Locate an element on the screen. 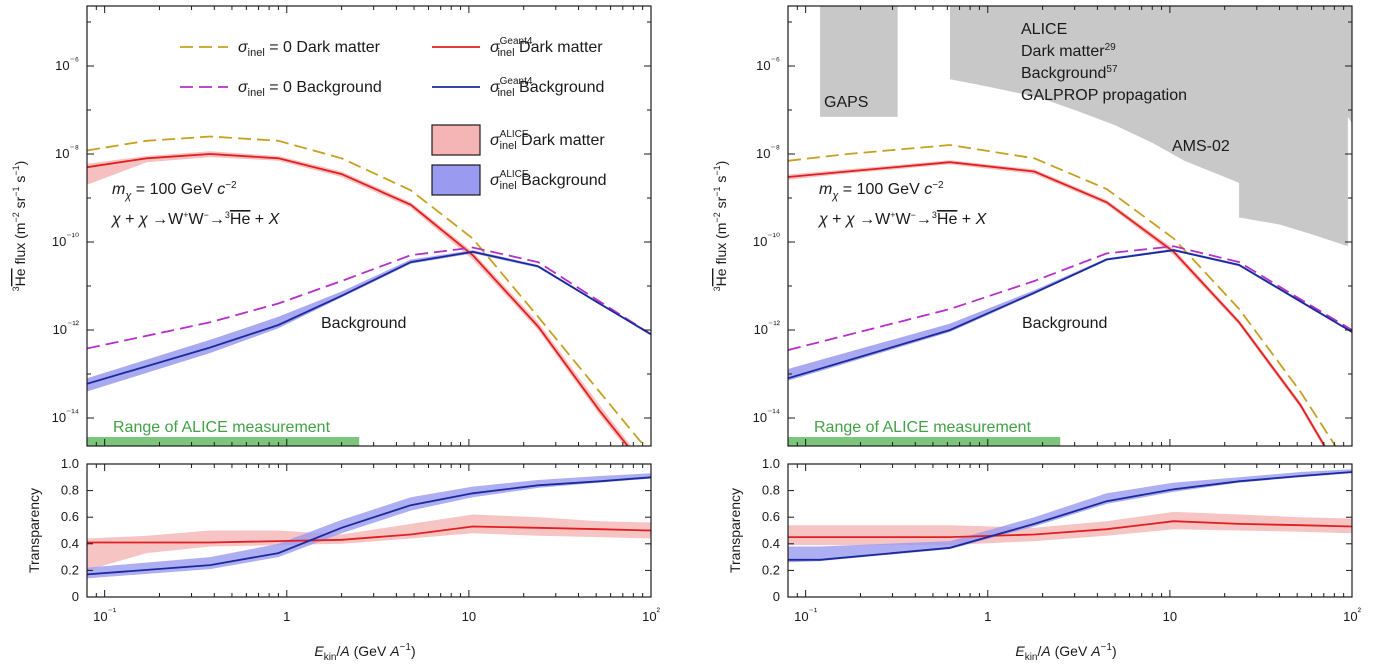 This screenshot has height=665, width=1376. legend-label-1: σinel = 0 Background is located at coordinates (310, 89).